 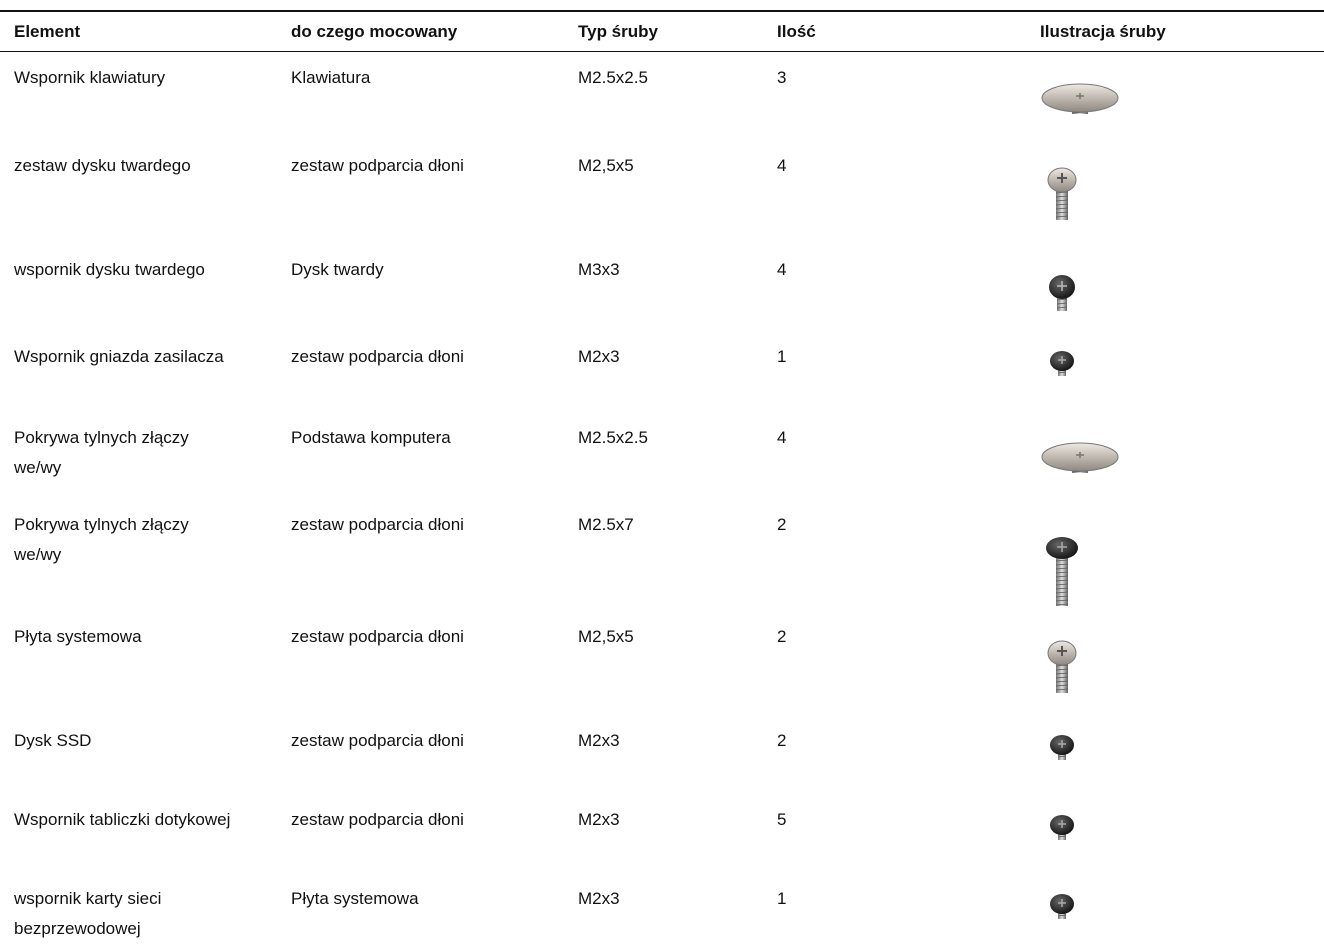 What do you see at coordinates (122, 819) in the screenshot?
I see `table-cell: Wspornik tabliczki dotykowej` at bounding box center [122, 819].